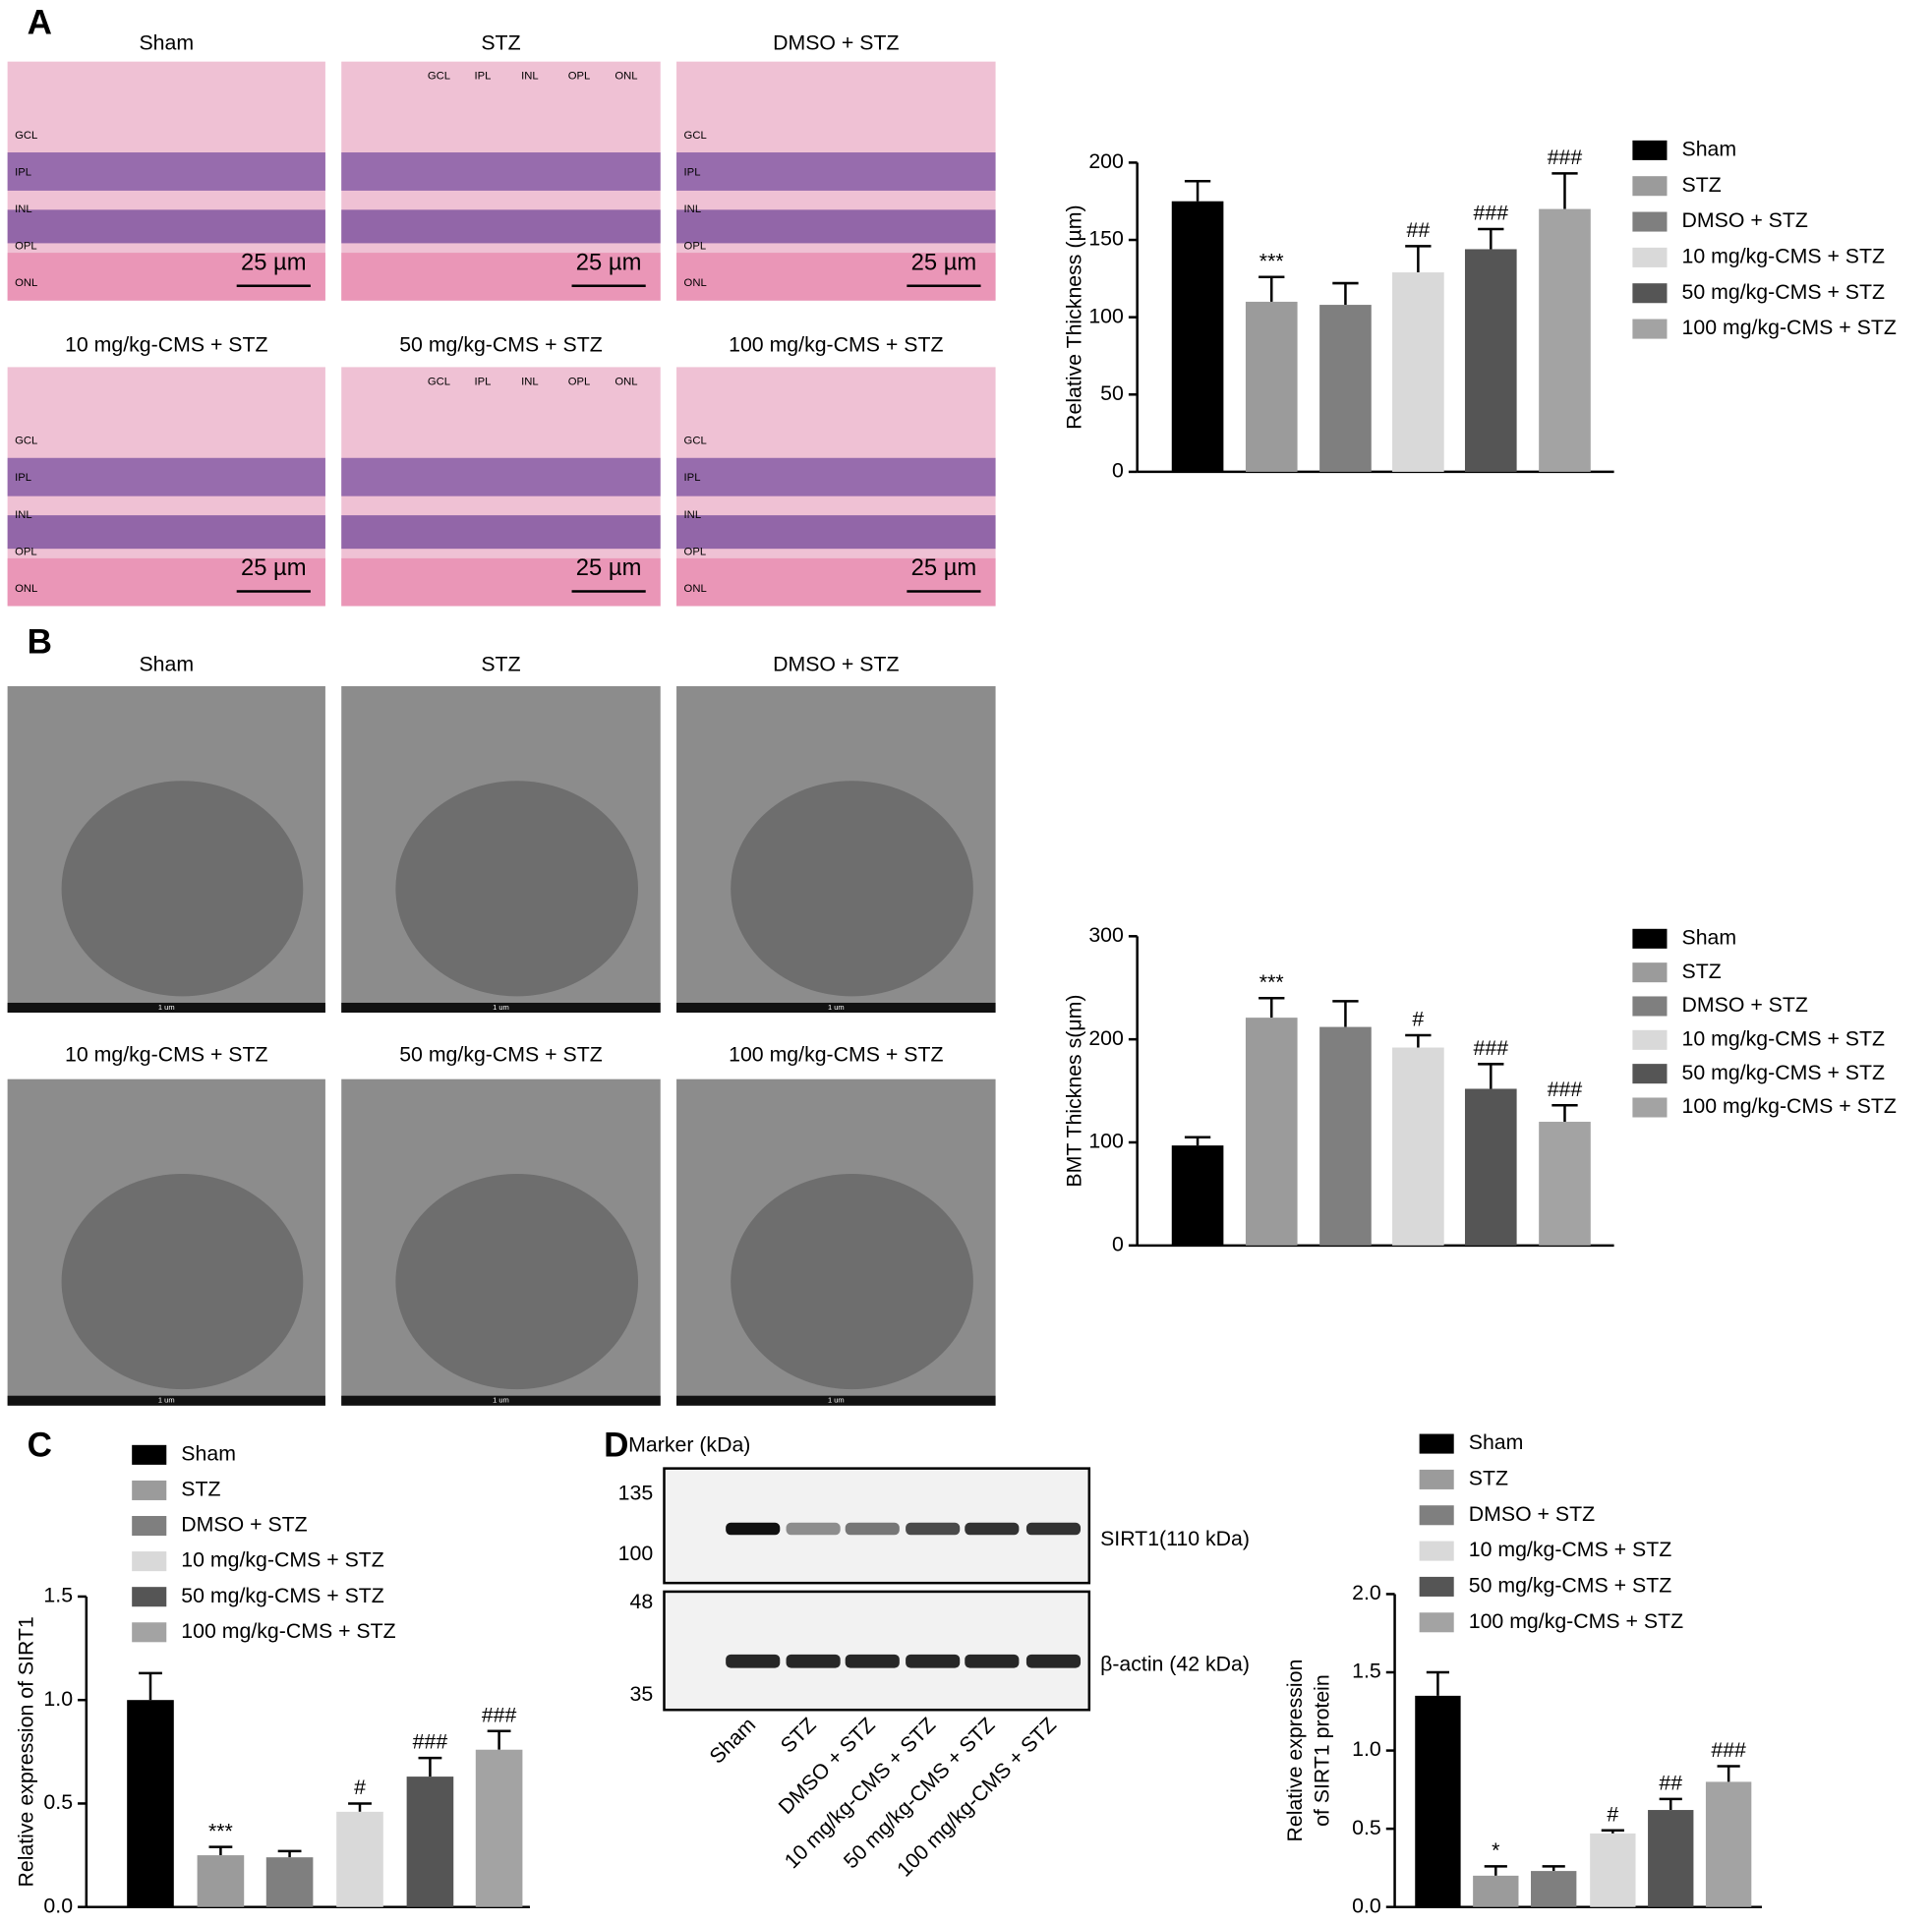 The height and width of the screenshot is (1923, 1932). What do you see at coordinates (877, 1651) in the screenshot?
I see `blot` at bounding box center [877, 1651].